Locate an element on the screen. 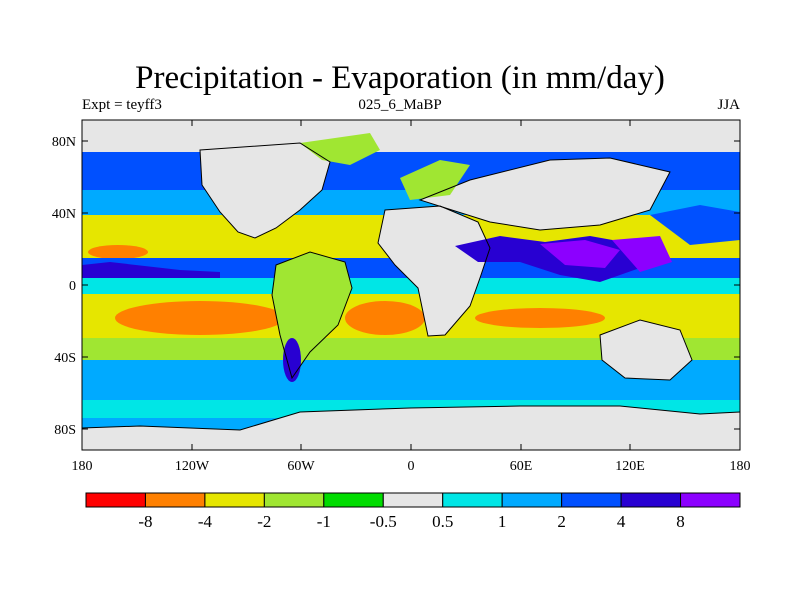 This screenshot has width=800, height=600. lon-label-180w: 180 is located at coordinates (82, 466).